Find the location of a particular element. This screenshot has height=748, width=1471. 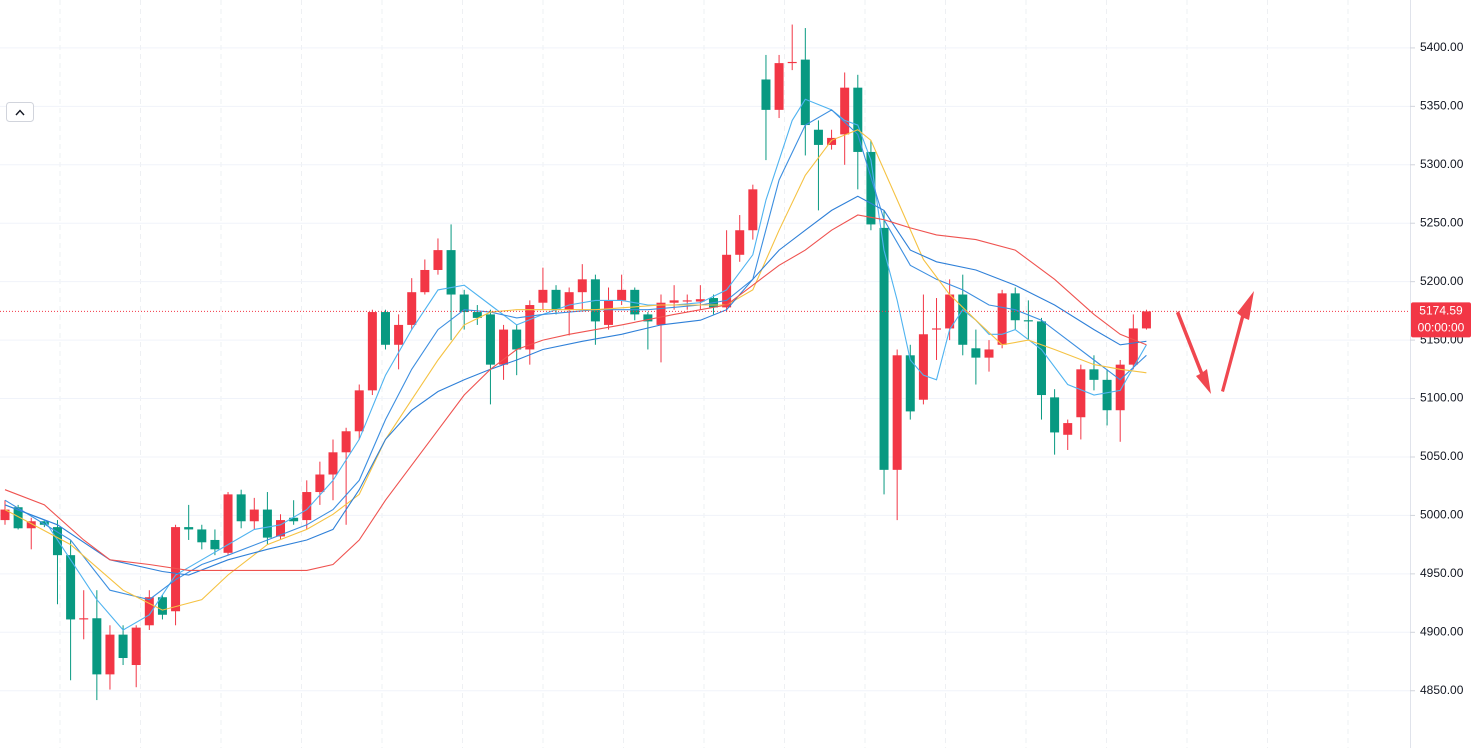

y-tick-label: 4900.00 is located at coordinates (1442, 631).